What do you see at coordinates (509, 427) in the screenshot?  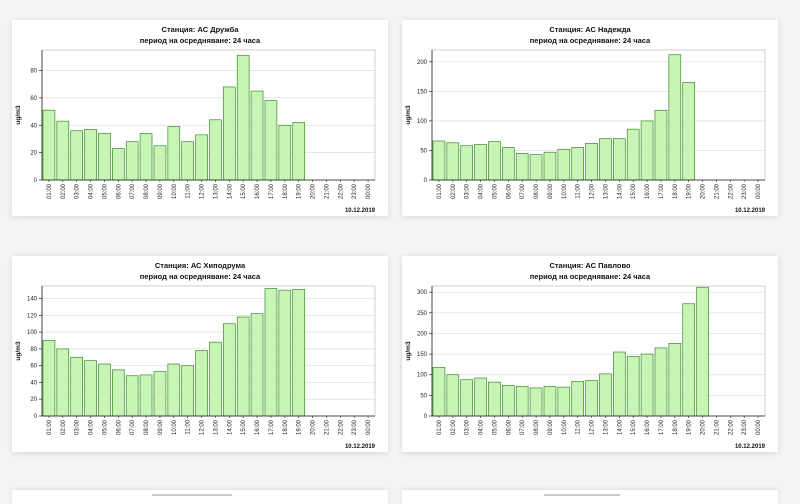 I see `x-tick-label: 06:00` at bounding box center [509, 427].